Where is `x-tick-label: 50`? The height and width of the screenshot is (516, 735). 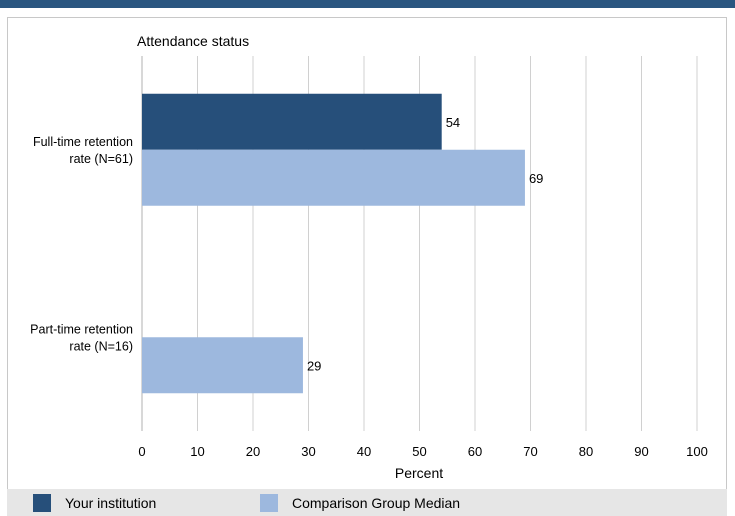 x-tick-label: 50 is located at coordinates (419, 451).